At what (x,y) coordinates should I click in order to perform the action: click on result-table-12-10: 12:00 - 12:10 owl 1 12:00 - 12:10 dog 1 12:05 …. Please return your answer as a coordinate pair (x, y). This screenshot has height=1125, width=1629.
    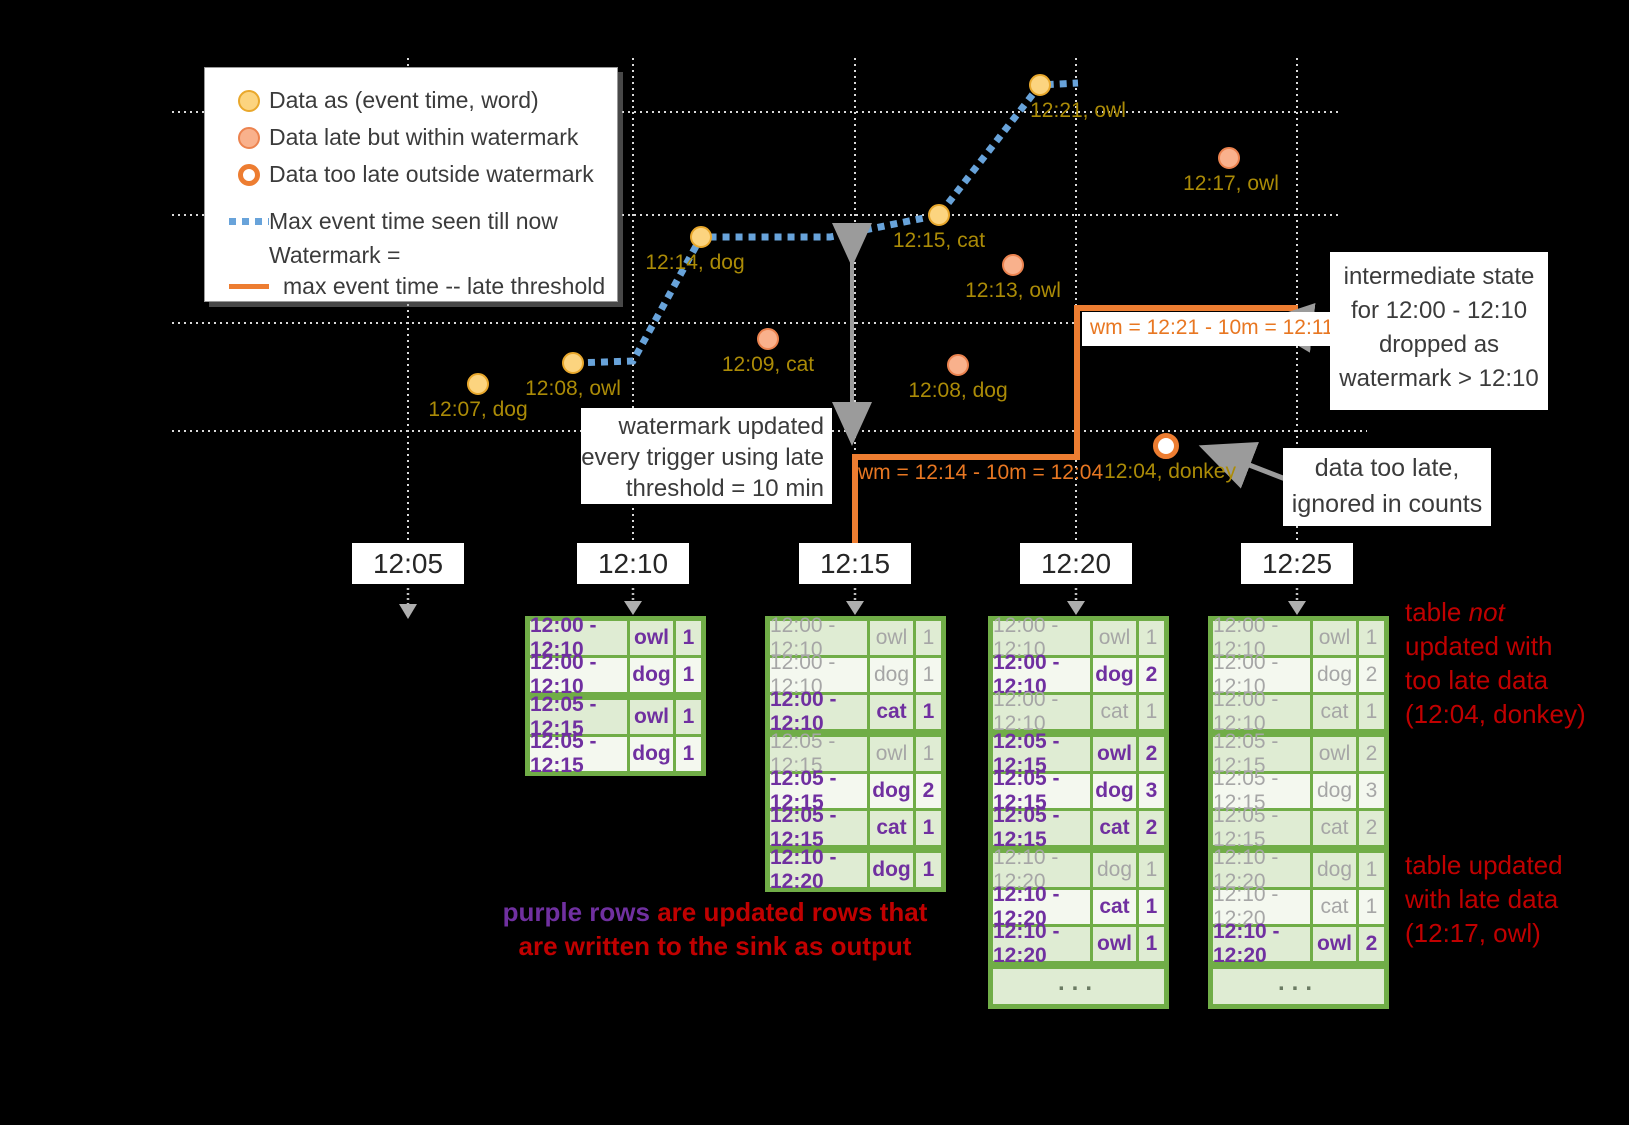
    Looking at the image, I should click on (615, 695).